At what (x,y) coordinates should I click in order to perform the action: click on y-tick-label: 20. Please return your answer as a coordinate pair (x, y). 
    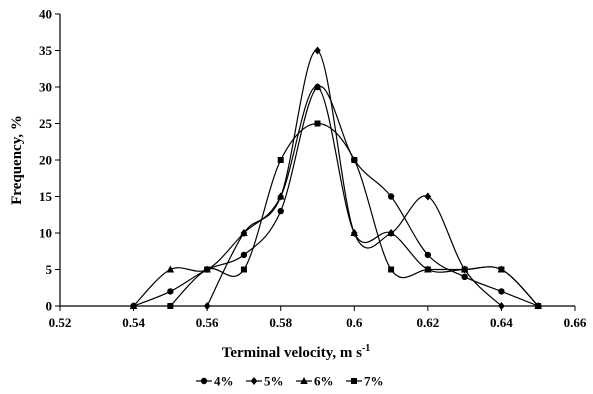
    Looking at the image, I should click on (45, 160).